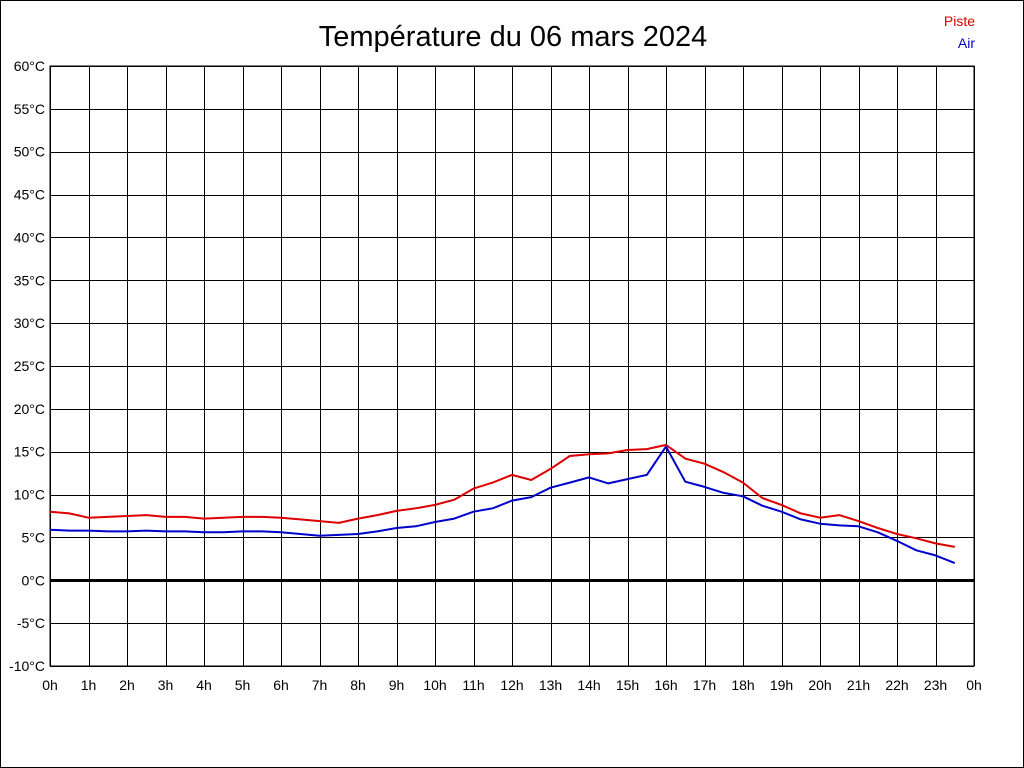  I want to click on y-tick-label: -10°C, so click(27, 666).